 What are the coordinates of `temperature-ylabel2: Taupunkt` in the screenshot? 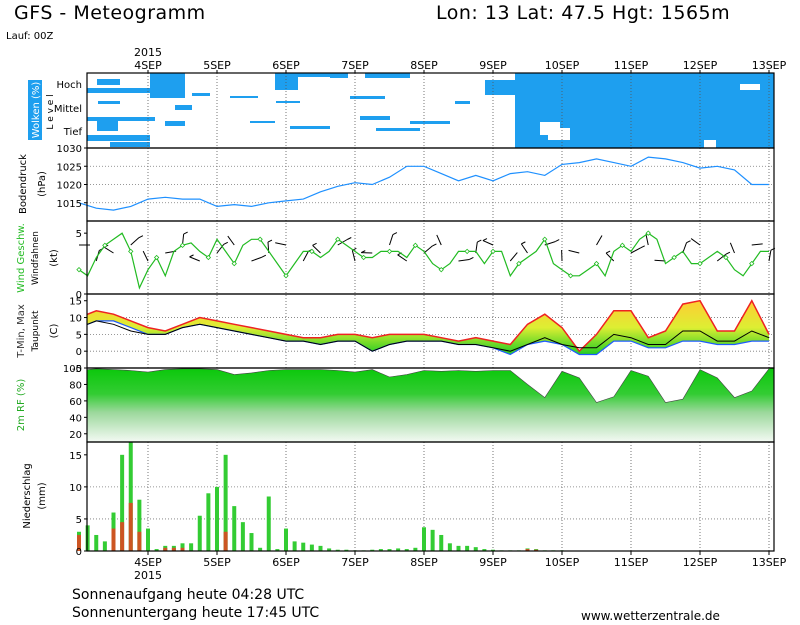 It's located at (36, 331).